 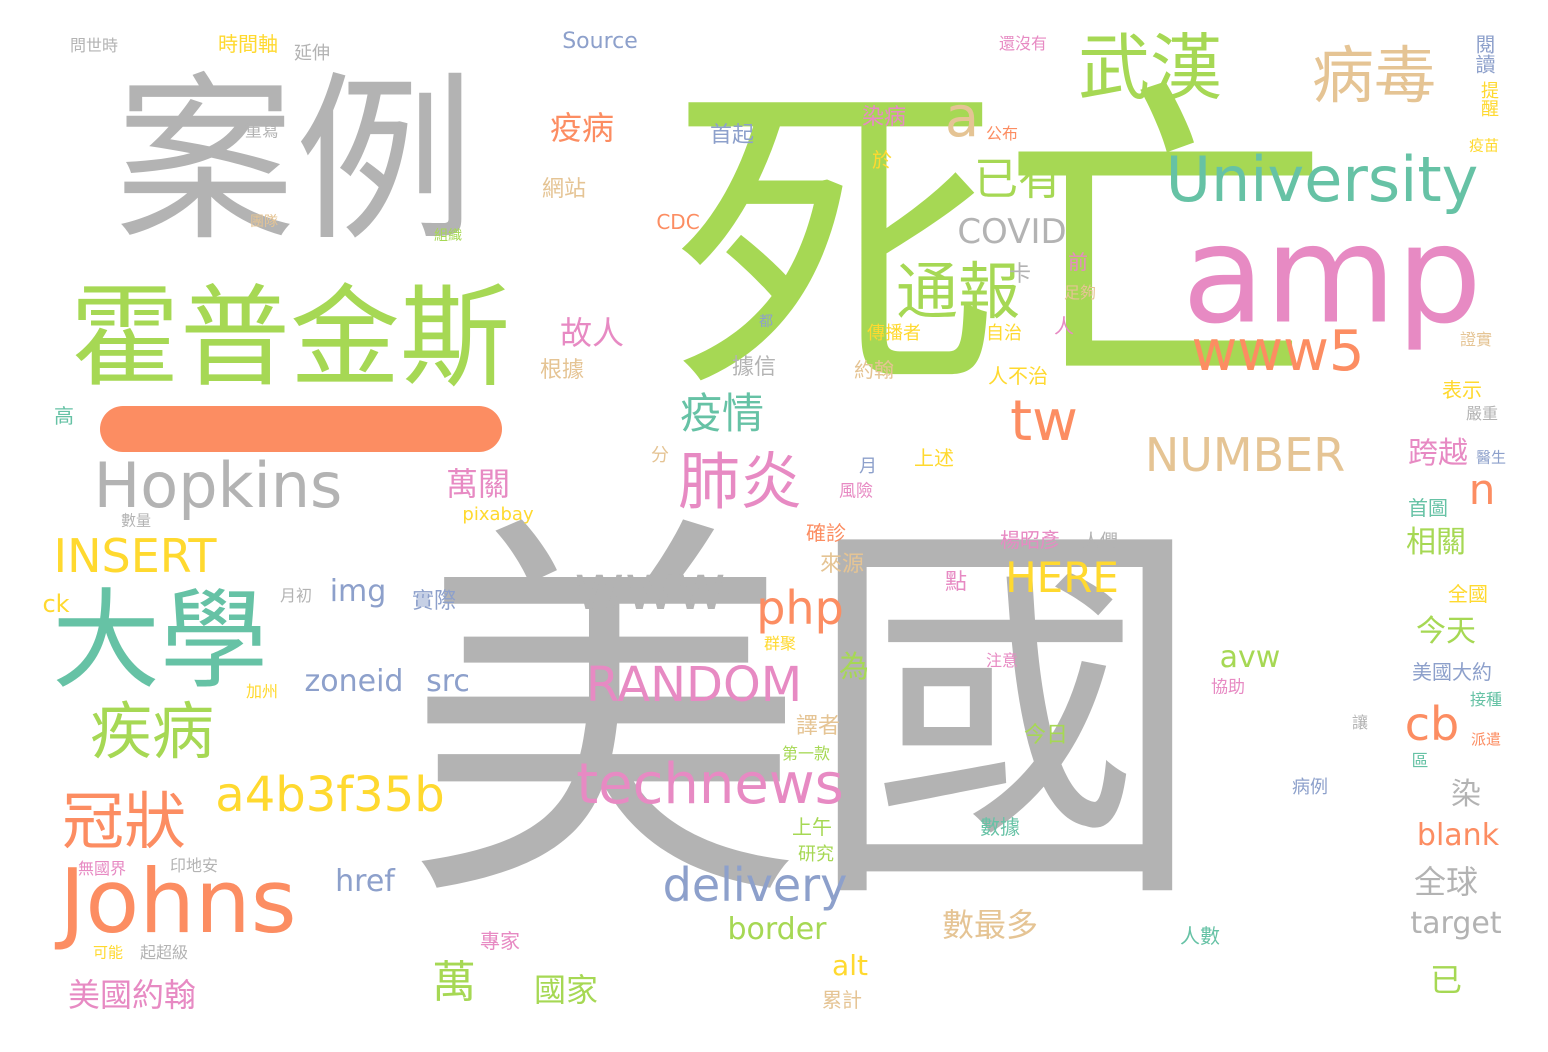 I want to click on cloud-word: a, so click(x=962, y=117).